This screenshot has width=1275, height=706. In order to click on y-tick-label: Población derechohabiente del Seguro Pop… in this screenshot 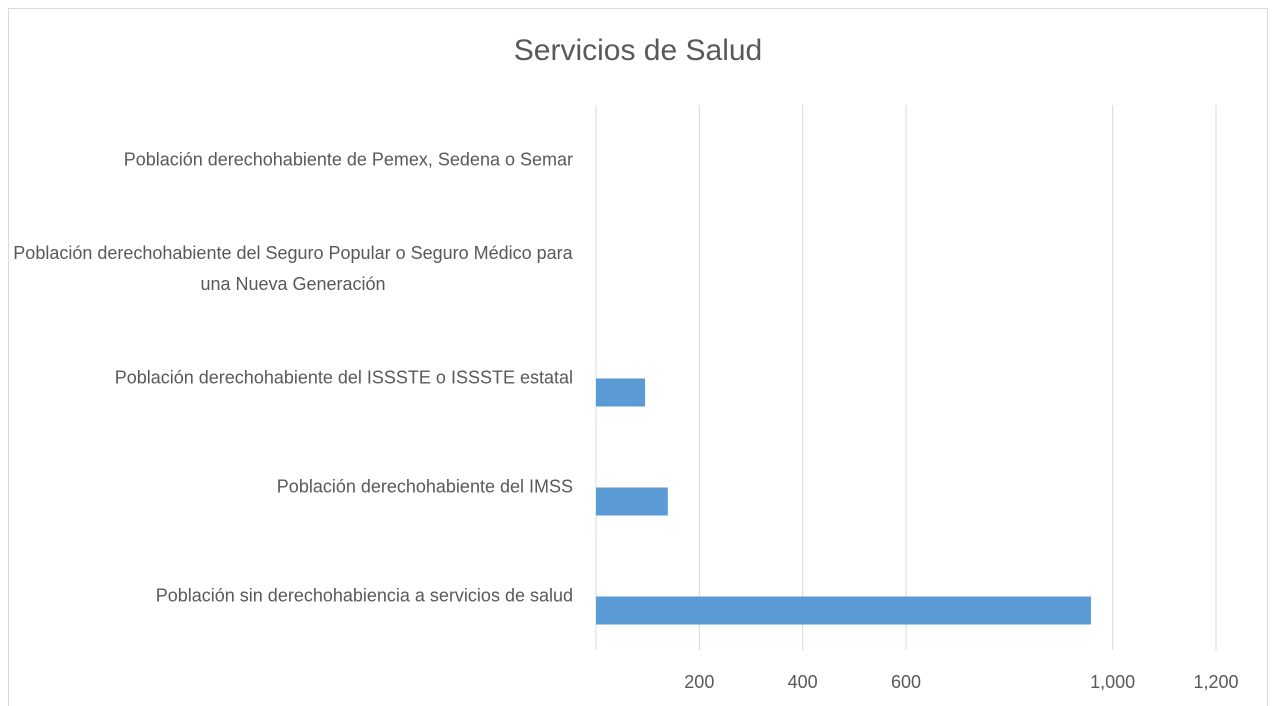, I will do `click(293, 268)`.